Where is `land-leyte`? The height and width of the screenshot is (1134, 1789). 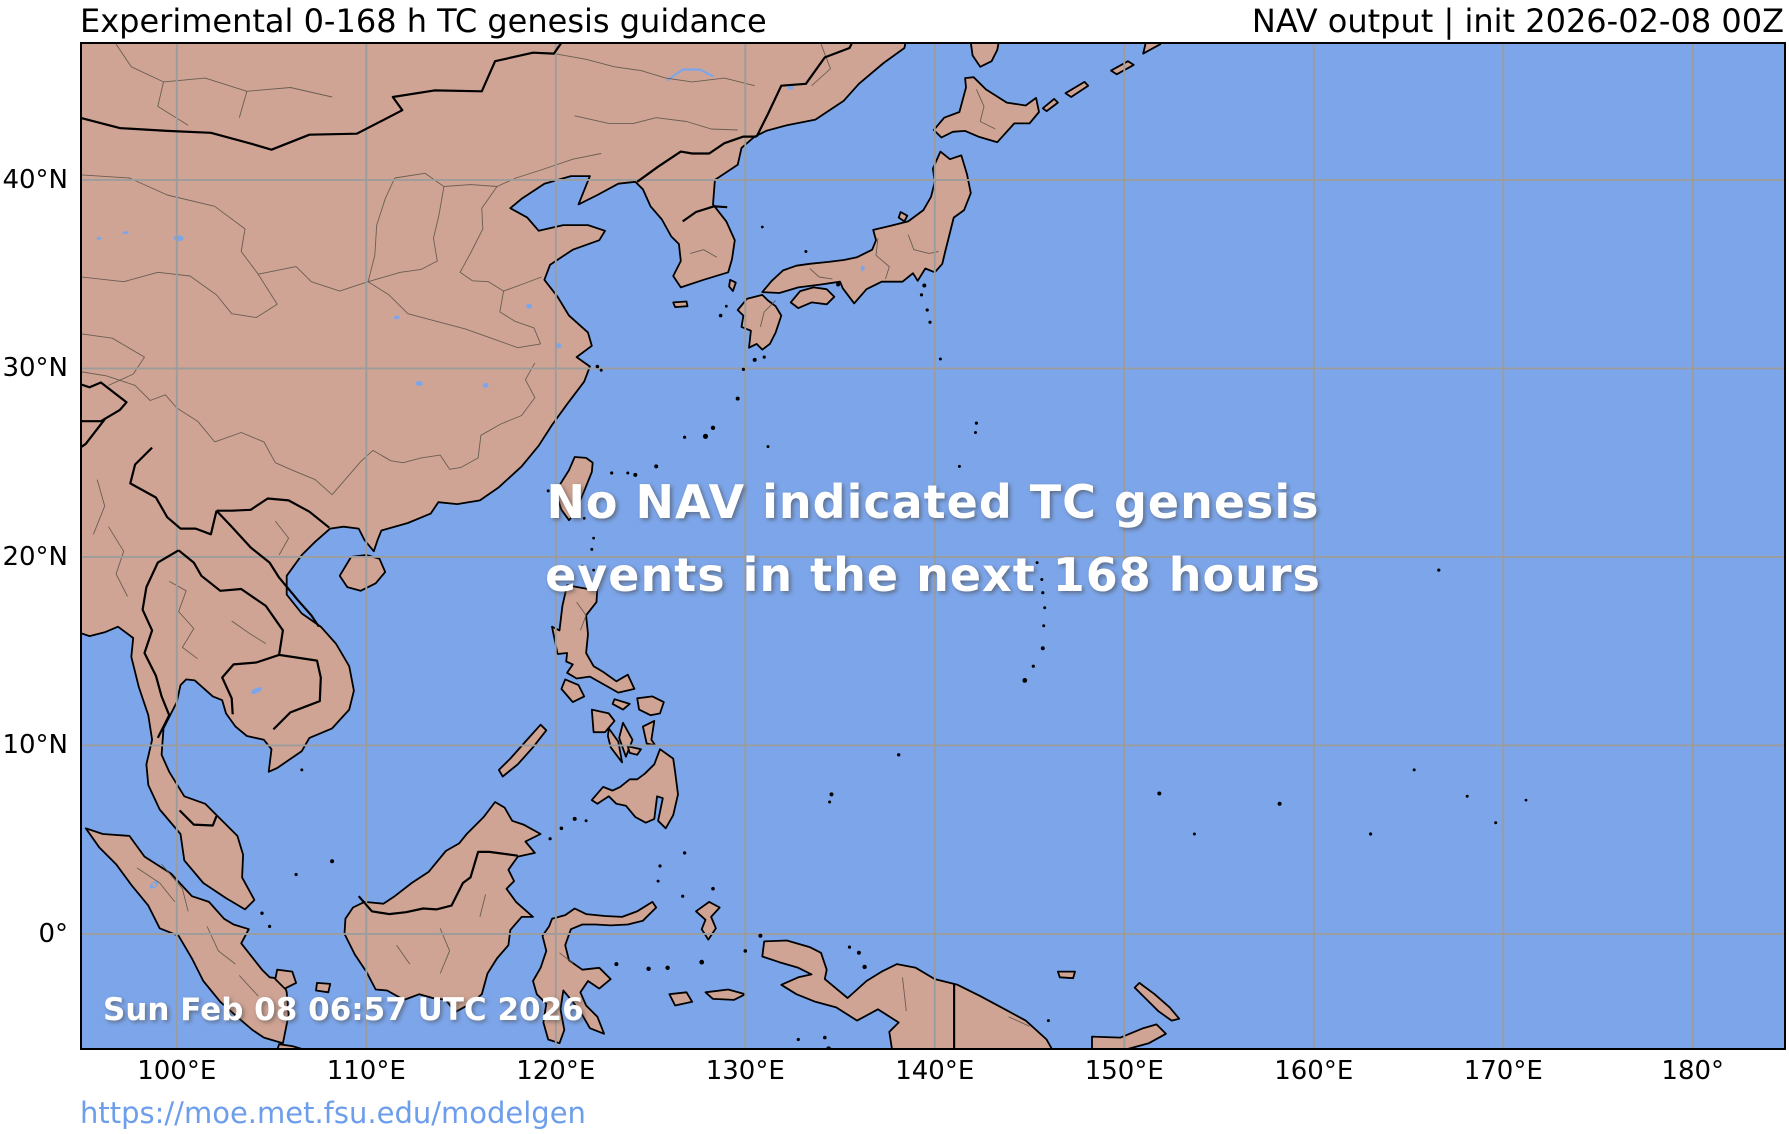
land-leyte is located at coordinates (649, 733).